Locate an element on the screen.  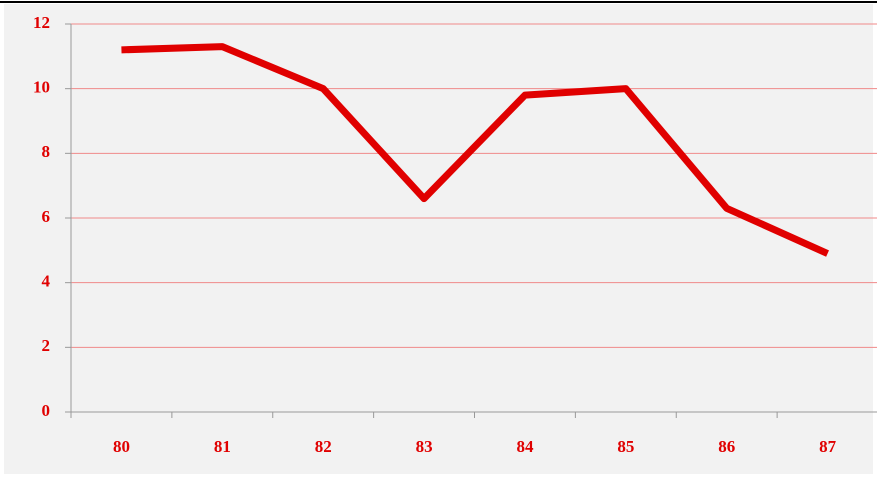
y-tick-label: 2 is located at coordinates (46, 345).